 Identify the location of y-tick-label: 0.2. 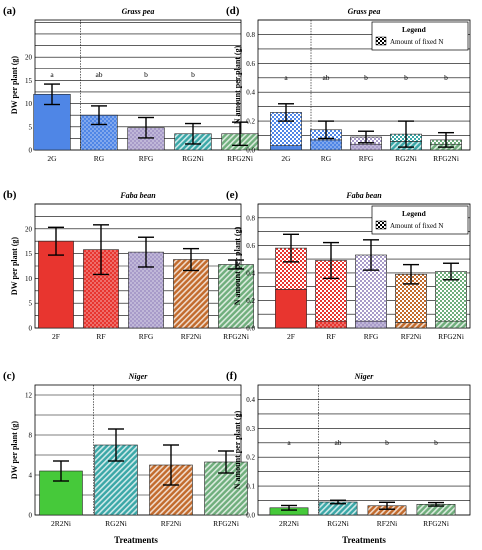
(250, 122).